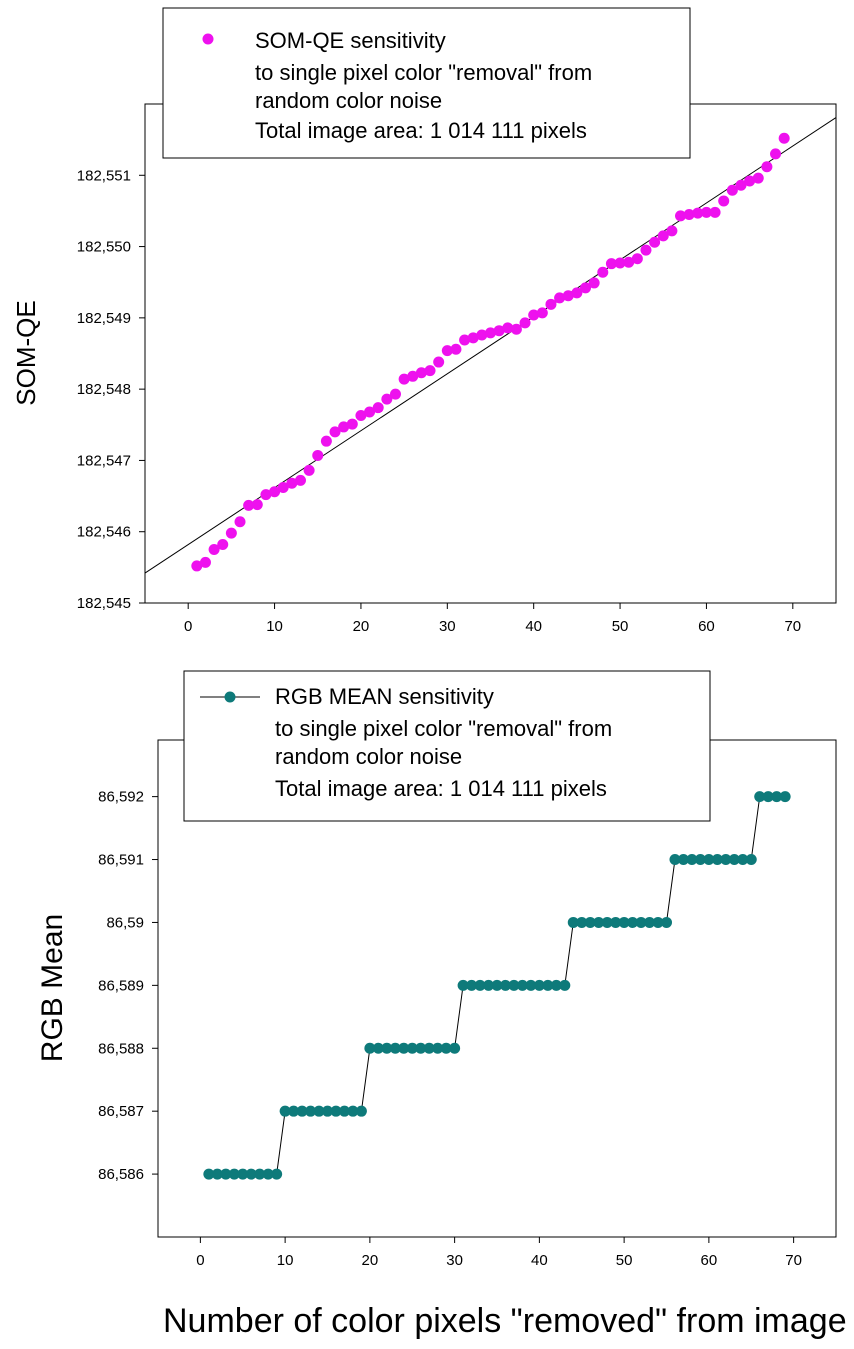  What do you see at coordinates (423, 72) in the screenshot?
I see `som-qe-legend-line-2: to single pixel color "removal" from` at bounding box center [423, 72].